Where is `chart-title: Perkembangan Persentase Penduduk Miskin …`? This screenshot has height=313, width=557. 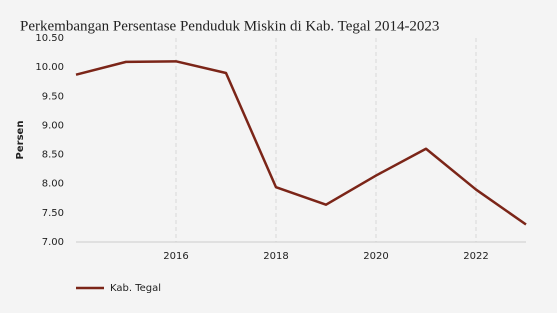
chart-title: Perkembangan Persentase Penduduk Miskin … is located at coordinates (229, 26).